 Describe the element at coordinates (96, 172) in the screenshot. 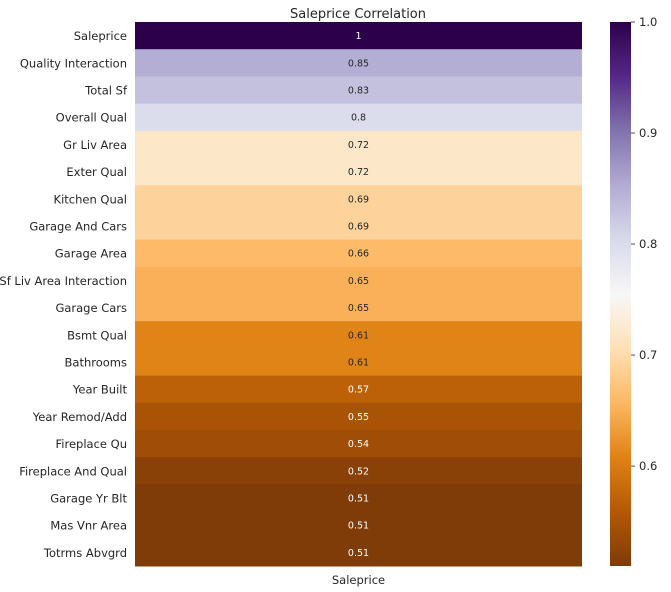

I see `y-tick-label: Exter Qual` at that location.